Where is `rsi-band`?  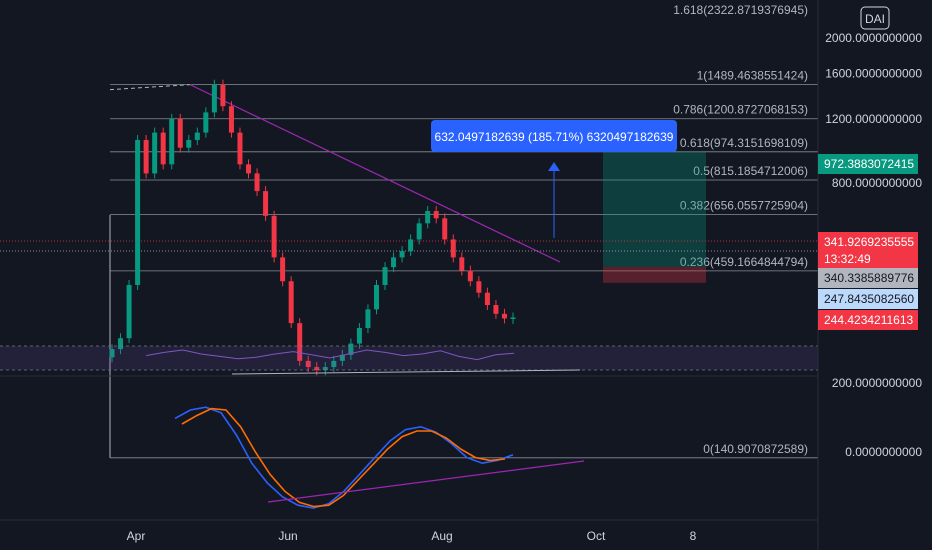 rsi-band is located at coordinates (409, 358).